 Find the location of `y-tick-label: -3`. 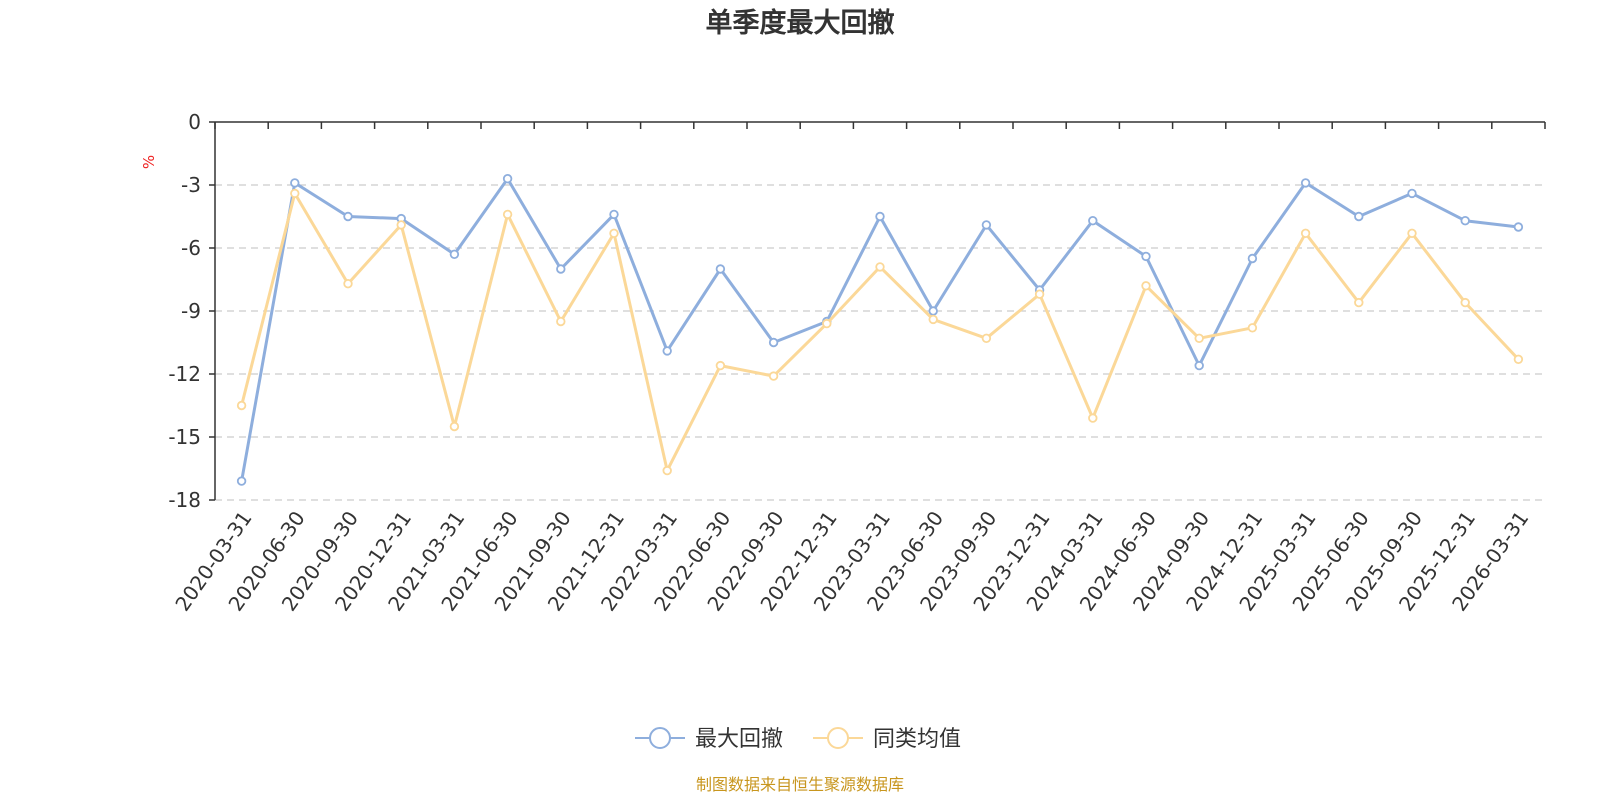

y-tick-label: -3 is located at coordinates (191, 185).